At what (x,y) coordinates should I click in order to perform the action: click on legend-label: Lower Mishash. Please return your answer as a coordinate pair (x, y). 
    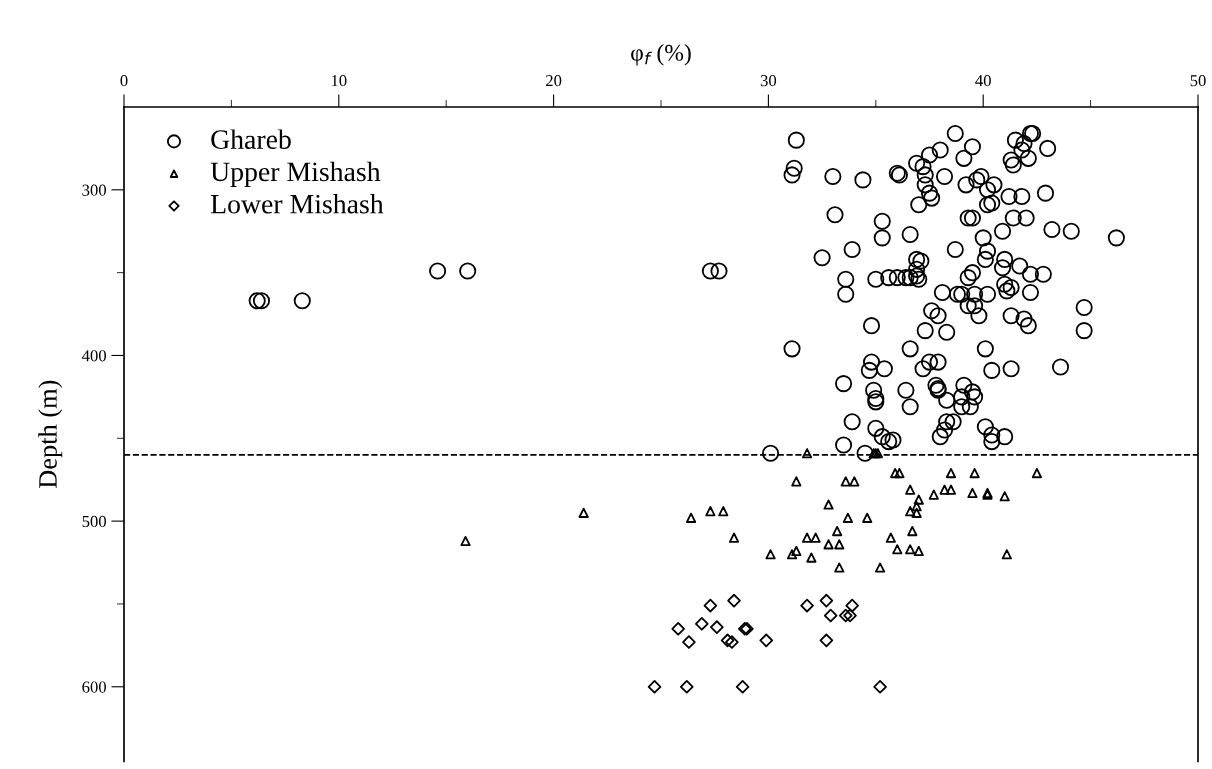
    Looking at the image, I should click on (297, 204).